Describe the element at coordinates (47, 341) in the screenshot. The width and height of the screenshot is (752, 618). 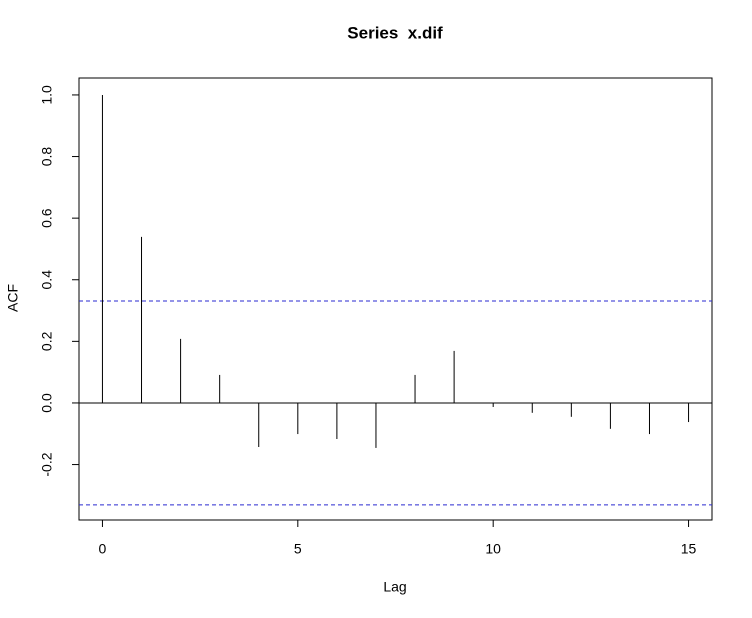
I see `y-tick-label: 0.2` at that location.